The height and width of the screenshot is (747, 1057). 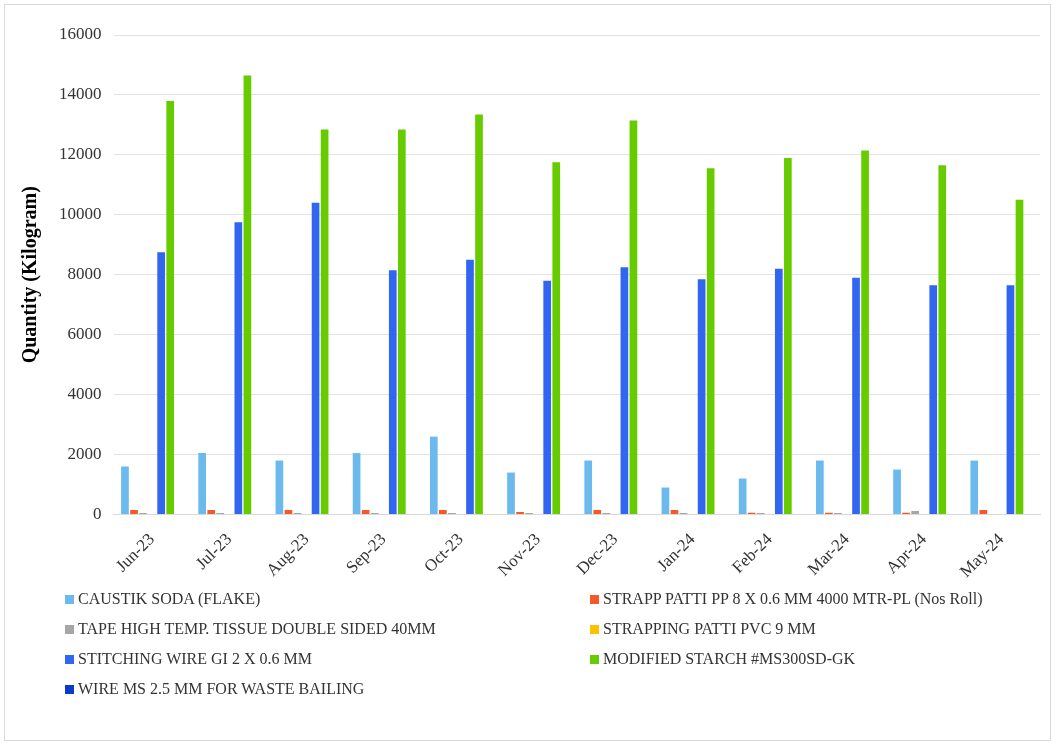 What do you see at coordinates (80, 34) in the screenshot?
I see `y-tick-label: 16000` at bounding box center [80, 34].